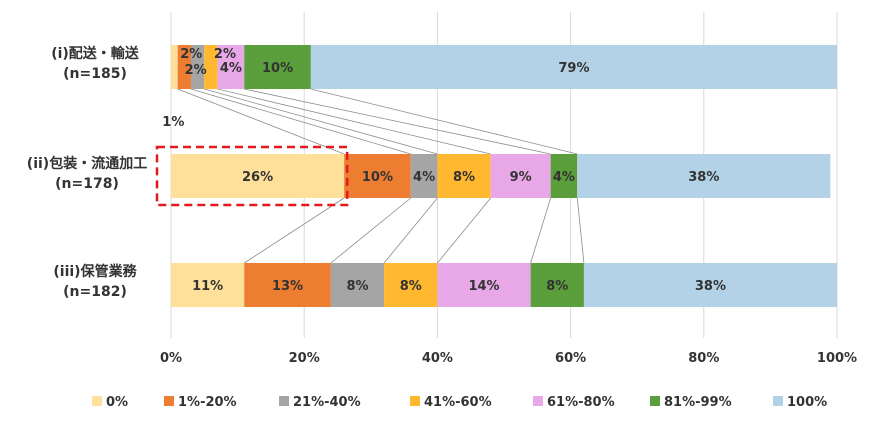 The image size is (879, 425). I want to click on data-label: 13%, so click(287, 286).